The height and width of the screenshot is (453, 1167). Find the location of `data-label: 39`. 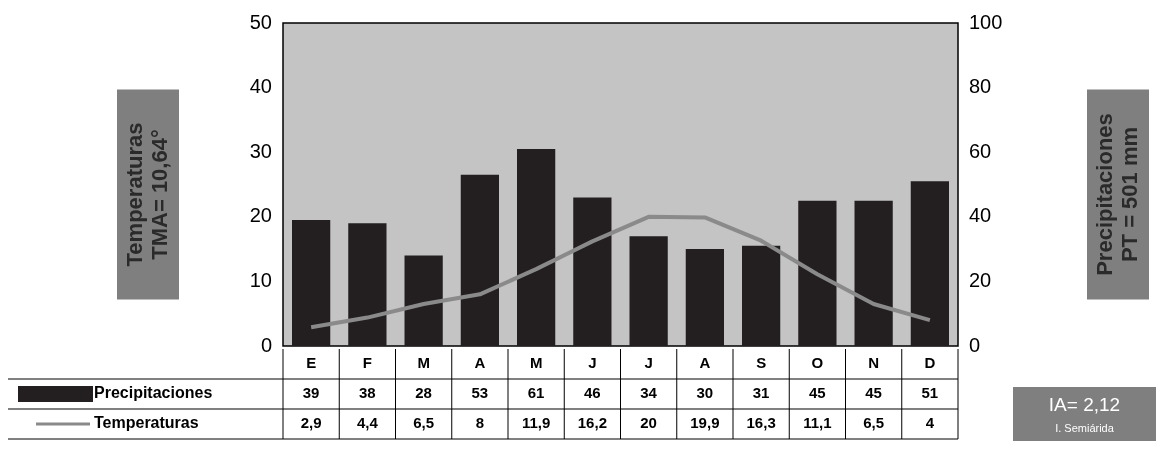

data-label: 39 is located at coordinates (311, 393).